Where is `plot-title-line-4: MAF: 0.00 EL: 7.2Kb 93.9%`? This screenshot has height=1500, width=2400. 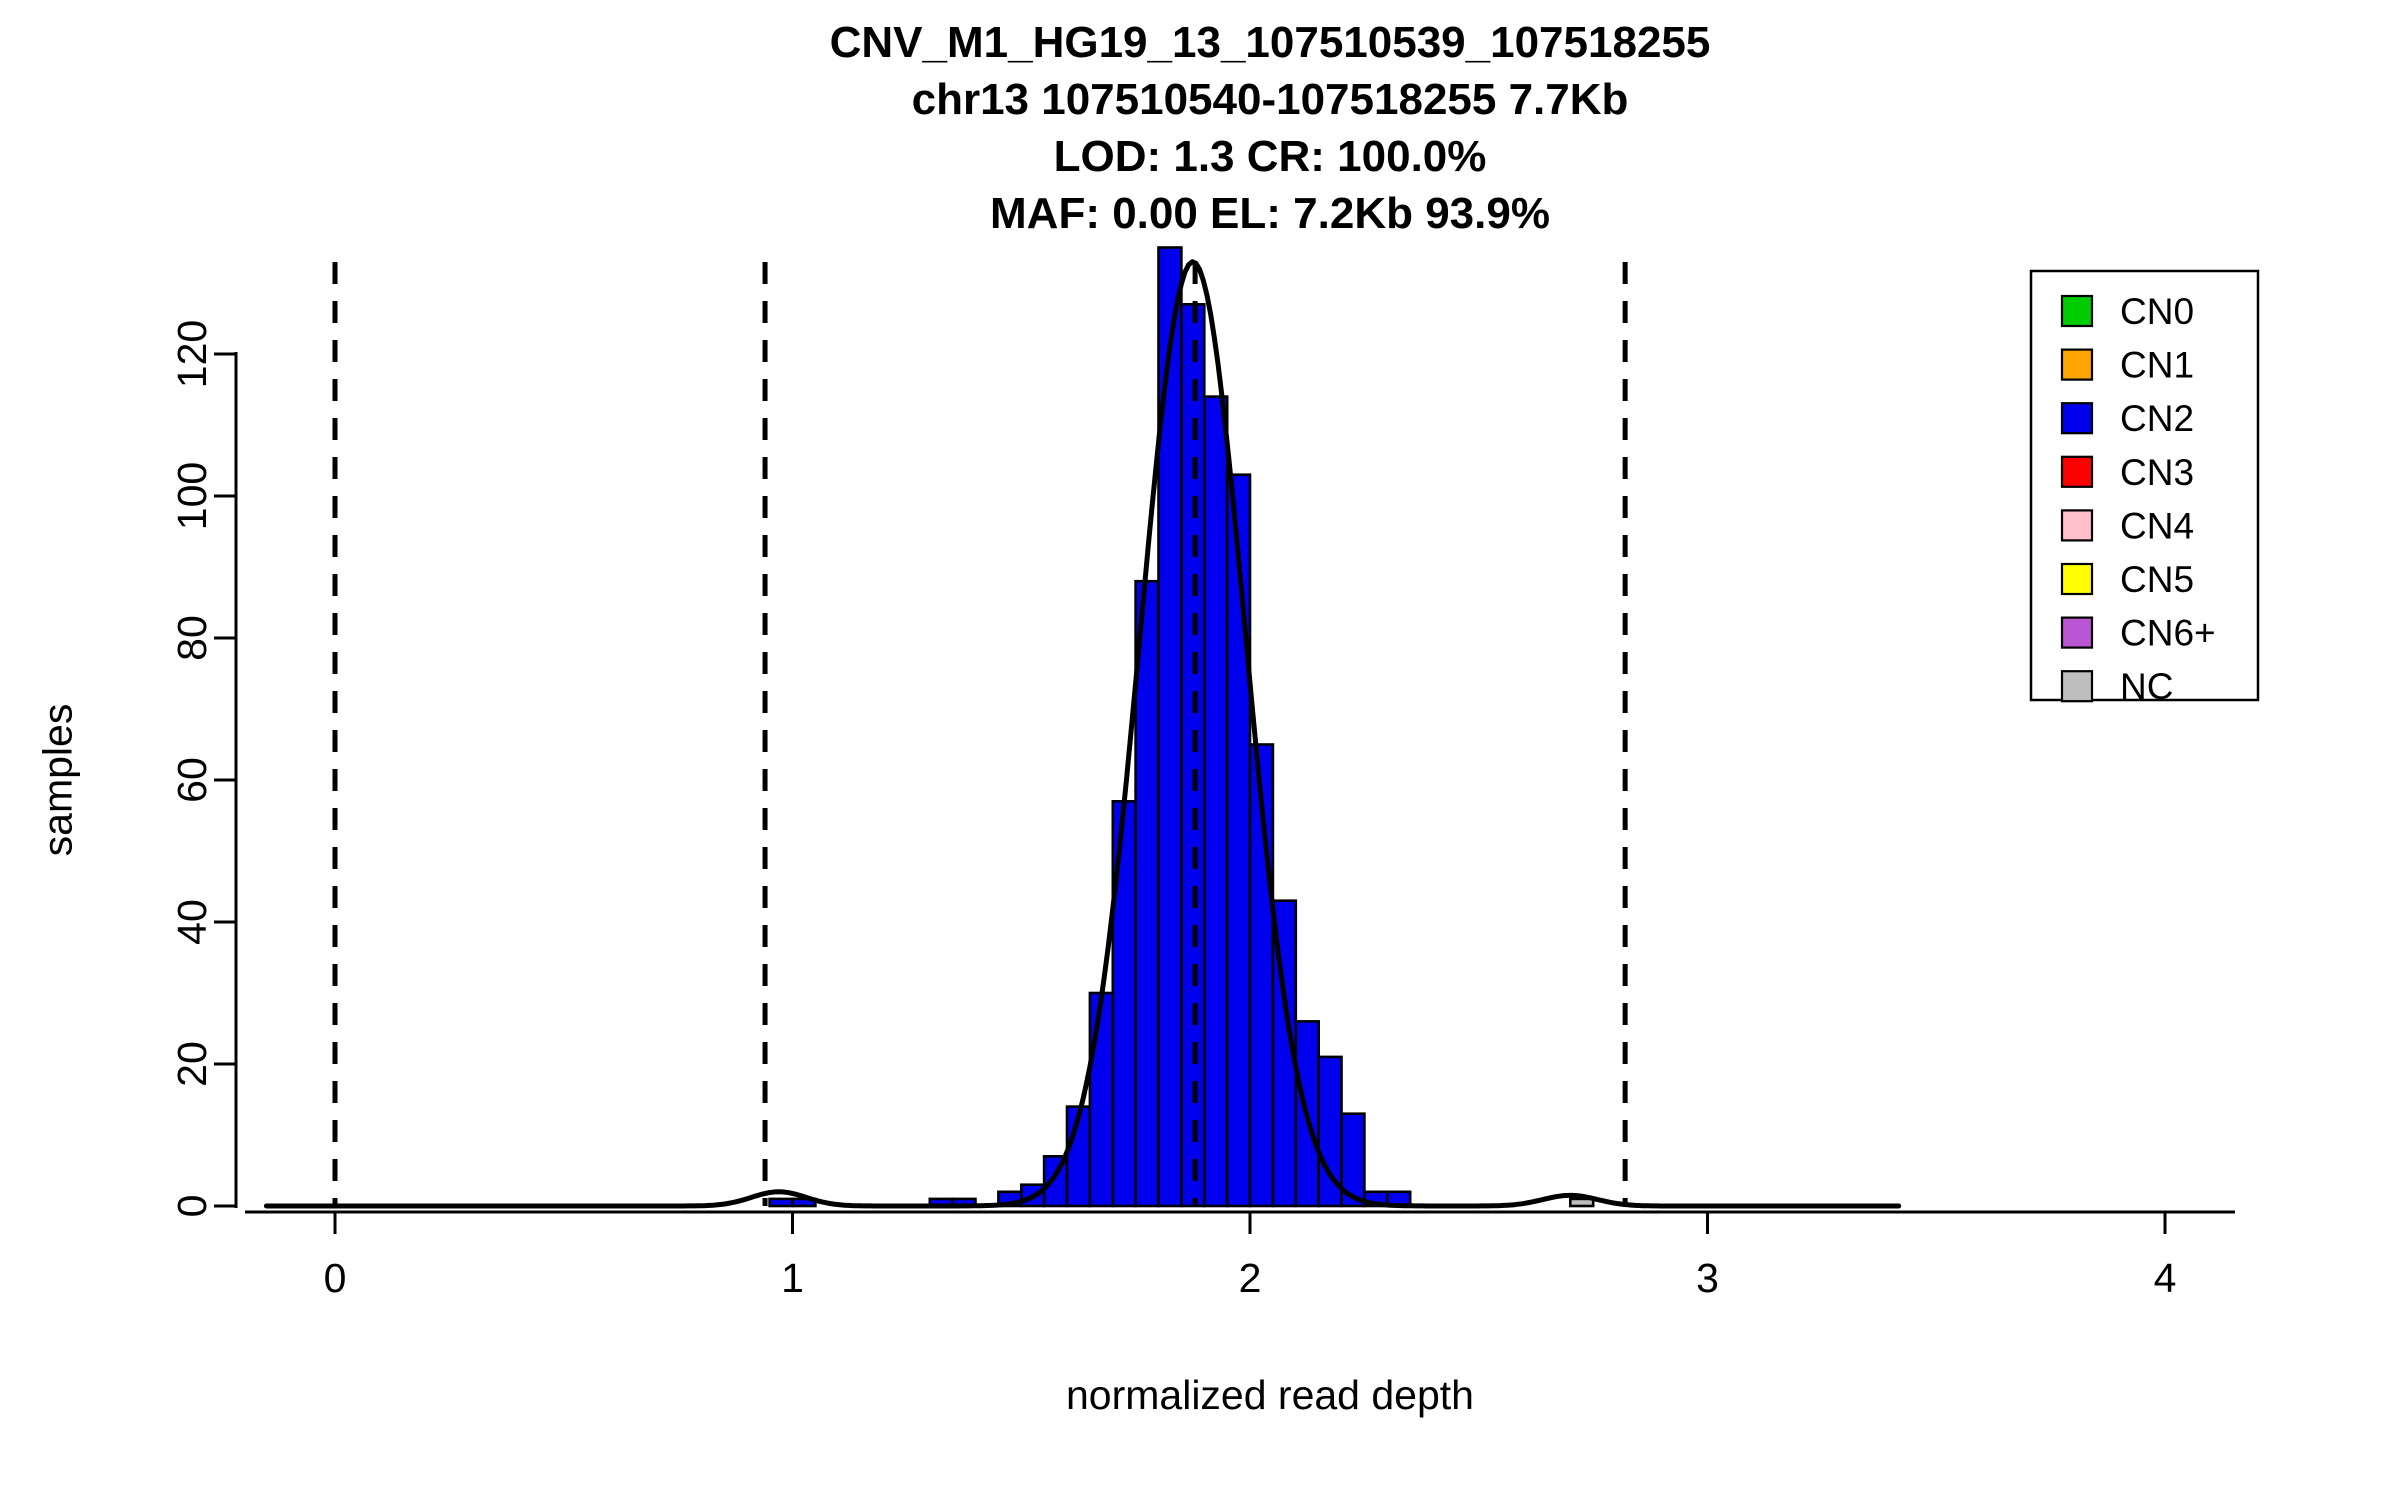
plot-title-line-4: MAF: 0.00 EL: 7.2Kb 93.9% is located at coordinates (1270, 213).